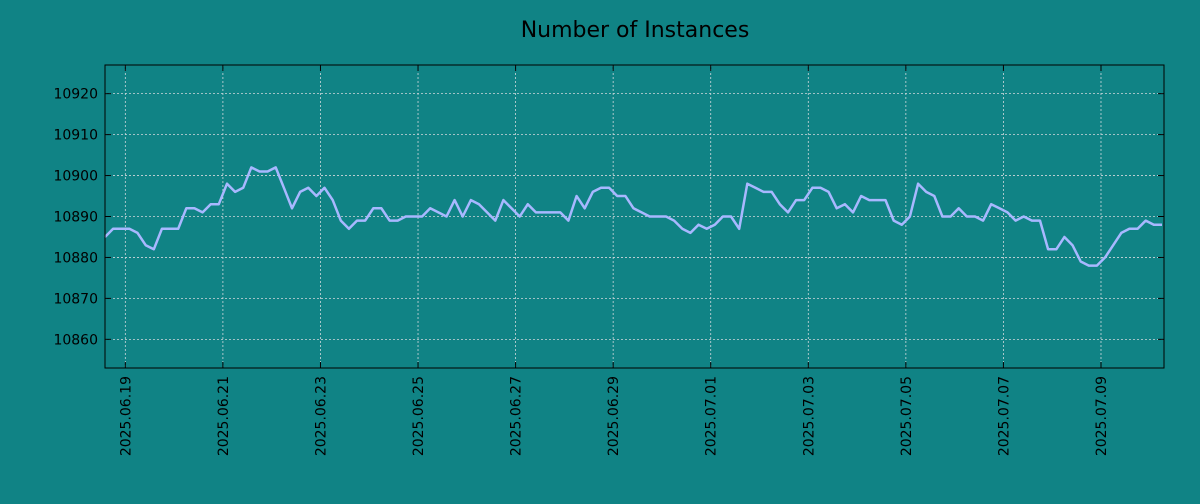  Describe the element at coordinates (907, 416) in the screenshot. I see `x-tick-label: 2025.07.05` at that location.